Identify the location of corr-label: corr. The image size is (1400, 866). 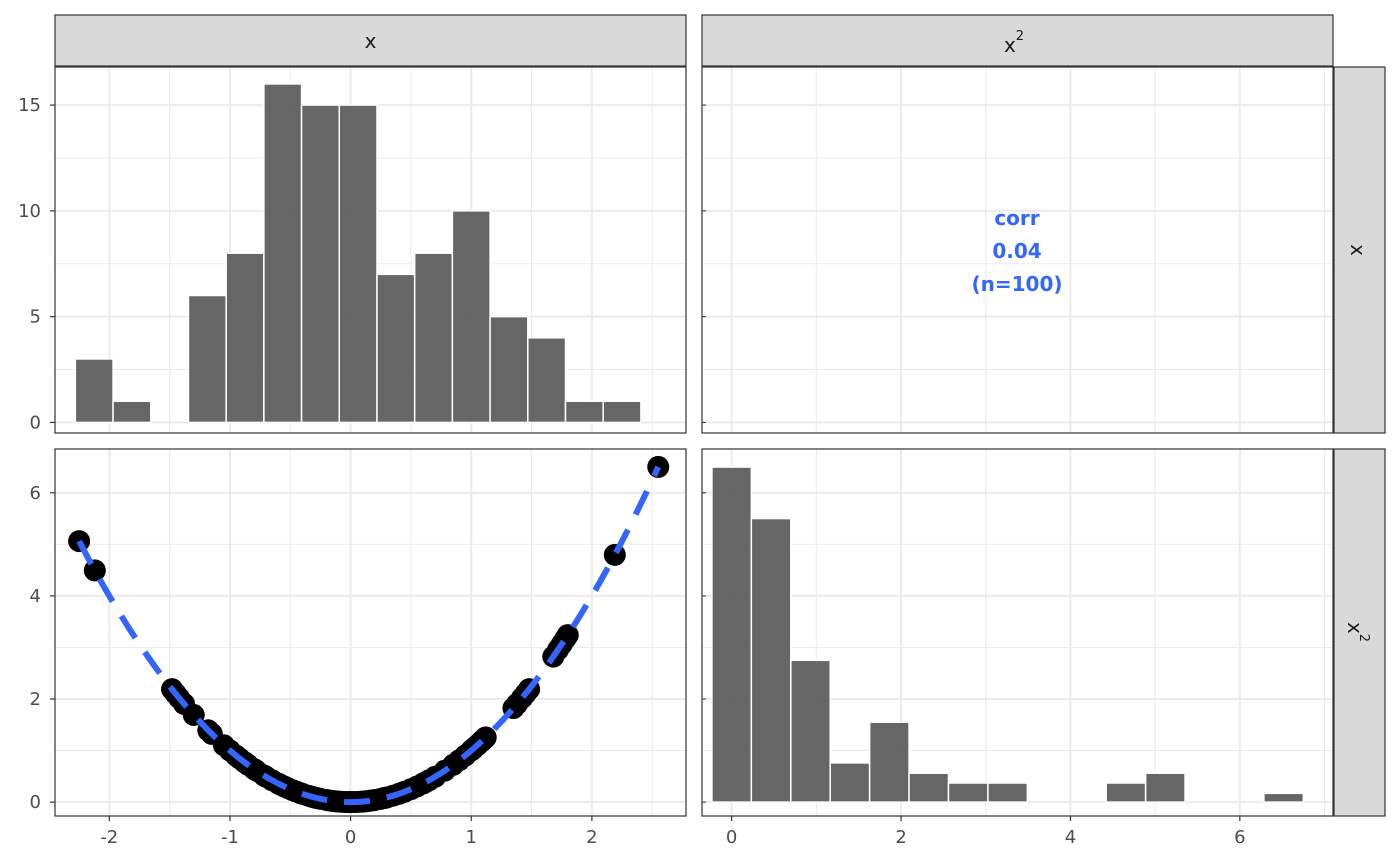
(1016, 218).